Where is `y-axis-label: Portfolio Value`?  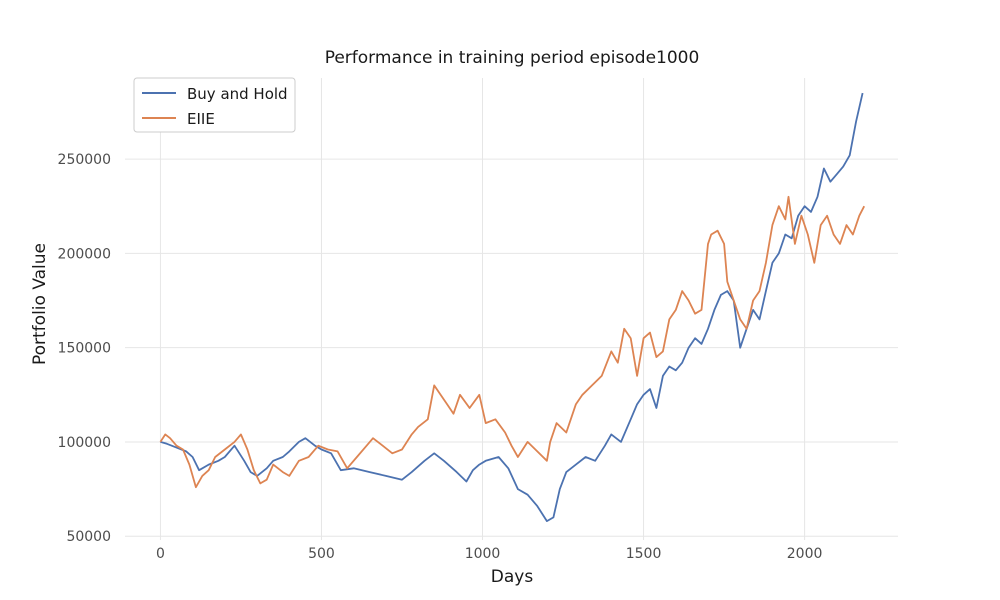
y-axis-label: Portfolio Value is located at coordinates (40, 304).